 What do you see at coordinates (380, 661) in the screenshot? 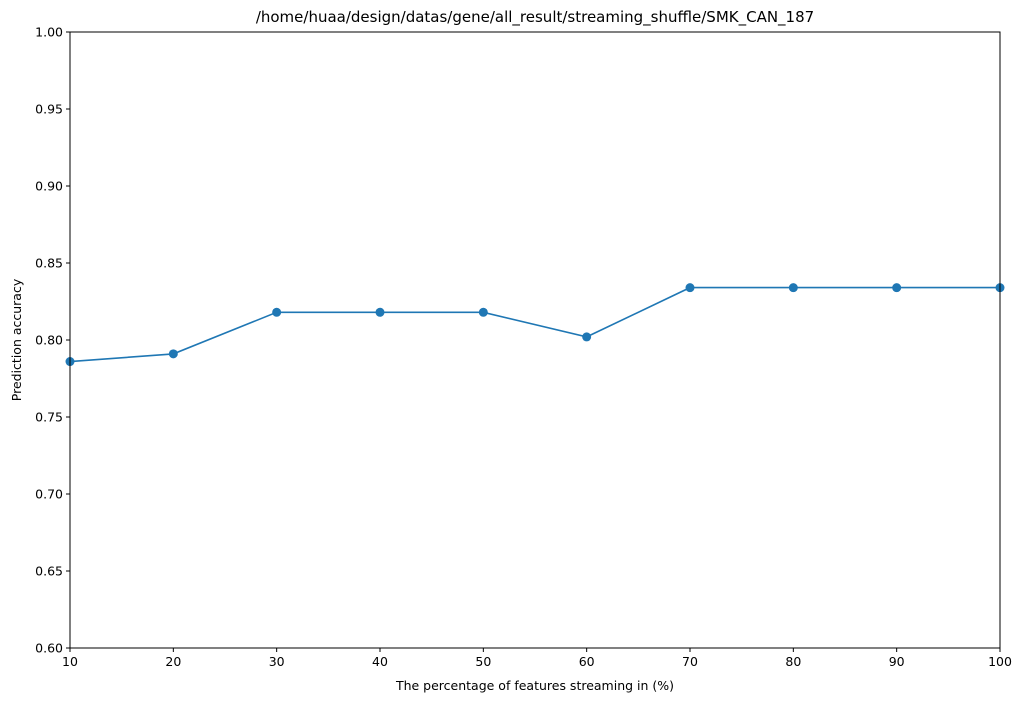
I see `x-tick-label: 40` at bounding box center [380, 661].